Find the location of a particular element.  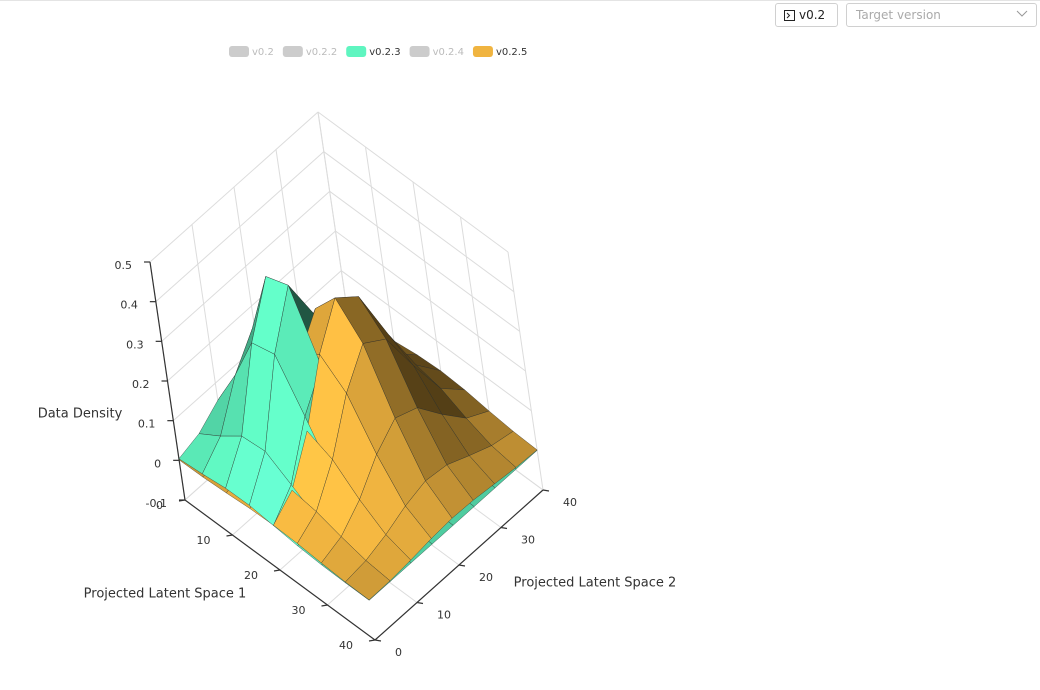

legend-label: v0.2.2 is located at coordinates (321, 52).